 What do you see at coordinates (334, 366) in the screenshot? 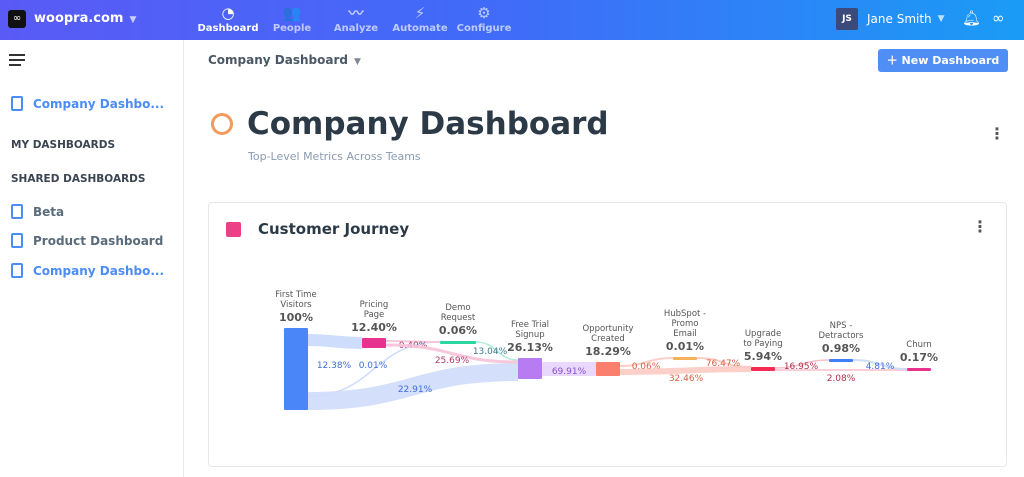
I see `link-label: 12.38%` at bounding box center [334, 366].